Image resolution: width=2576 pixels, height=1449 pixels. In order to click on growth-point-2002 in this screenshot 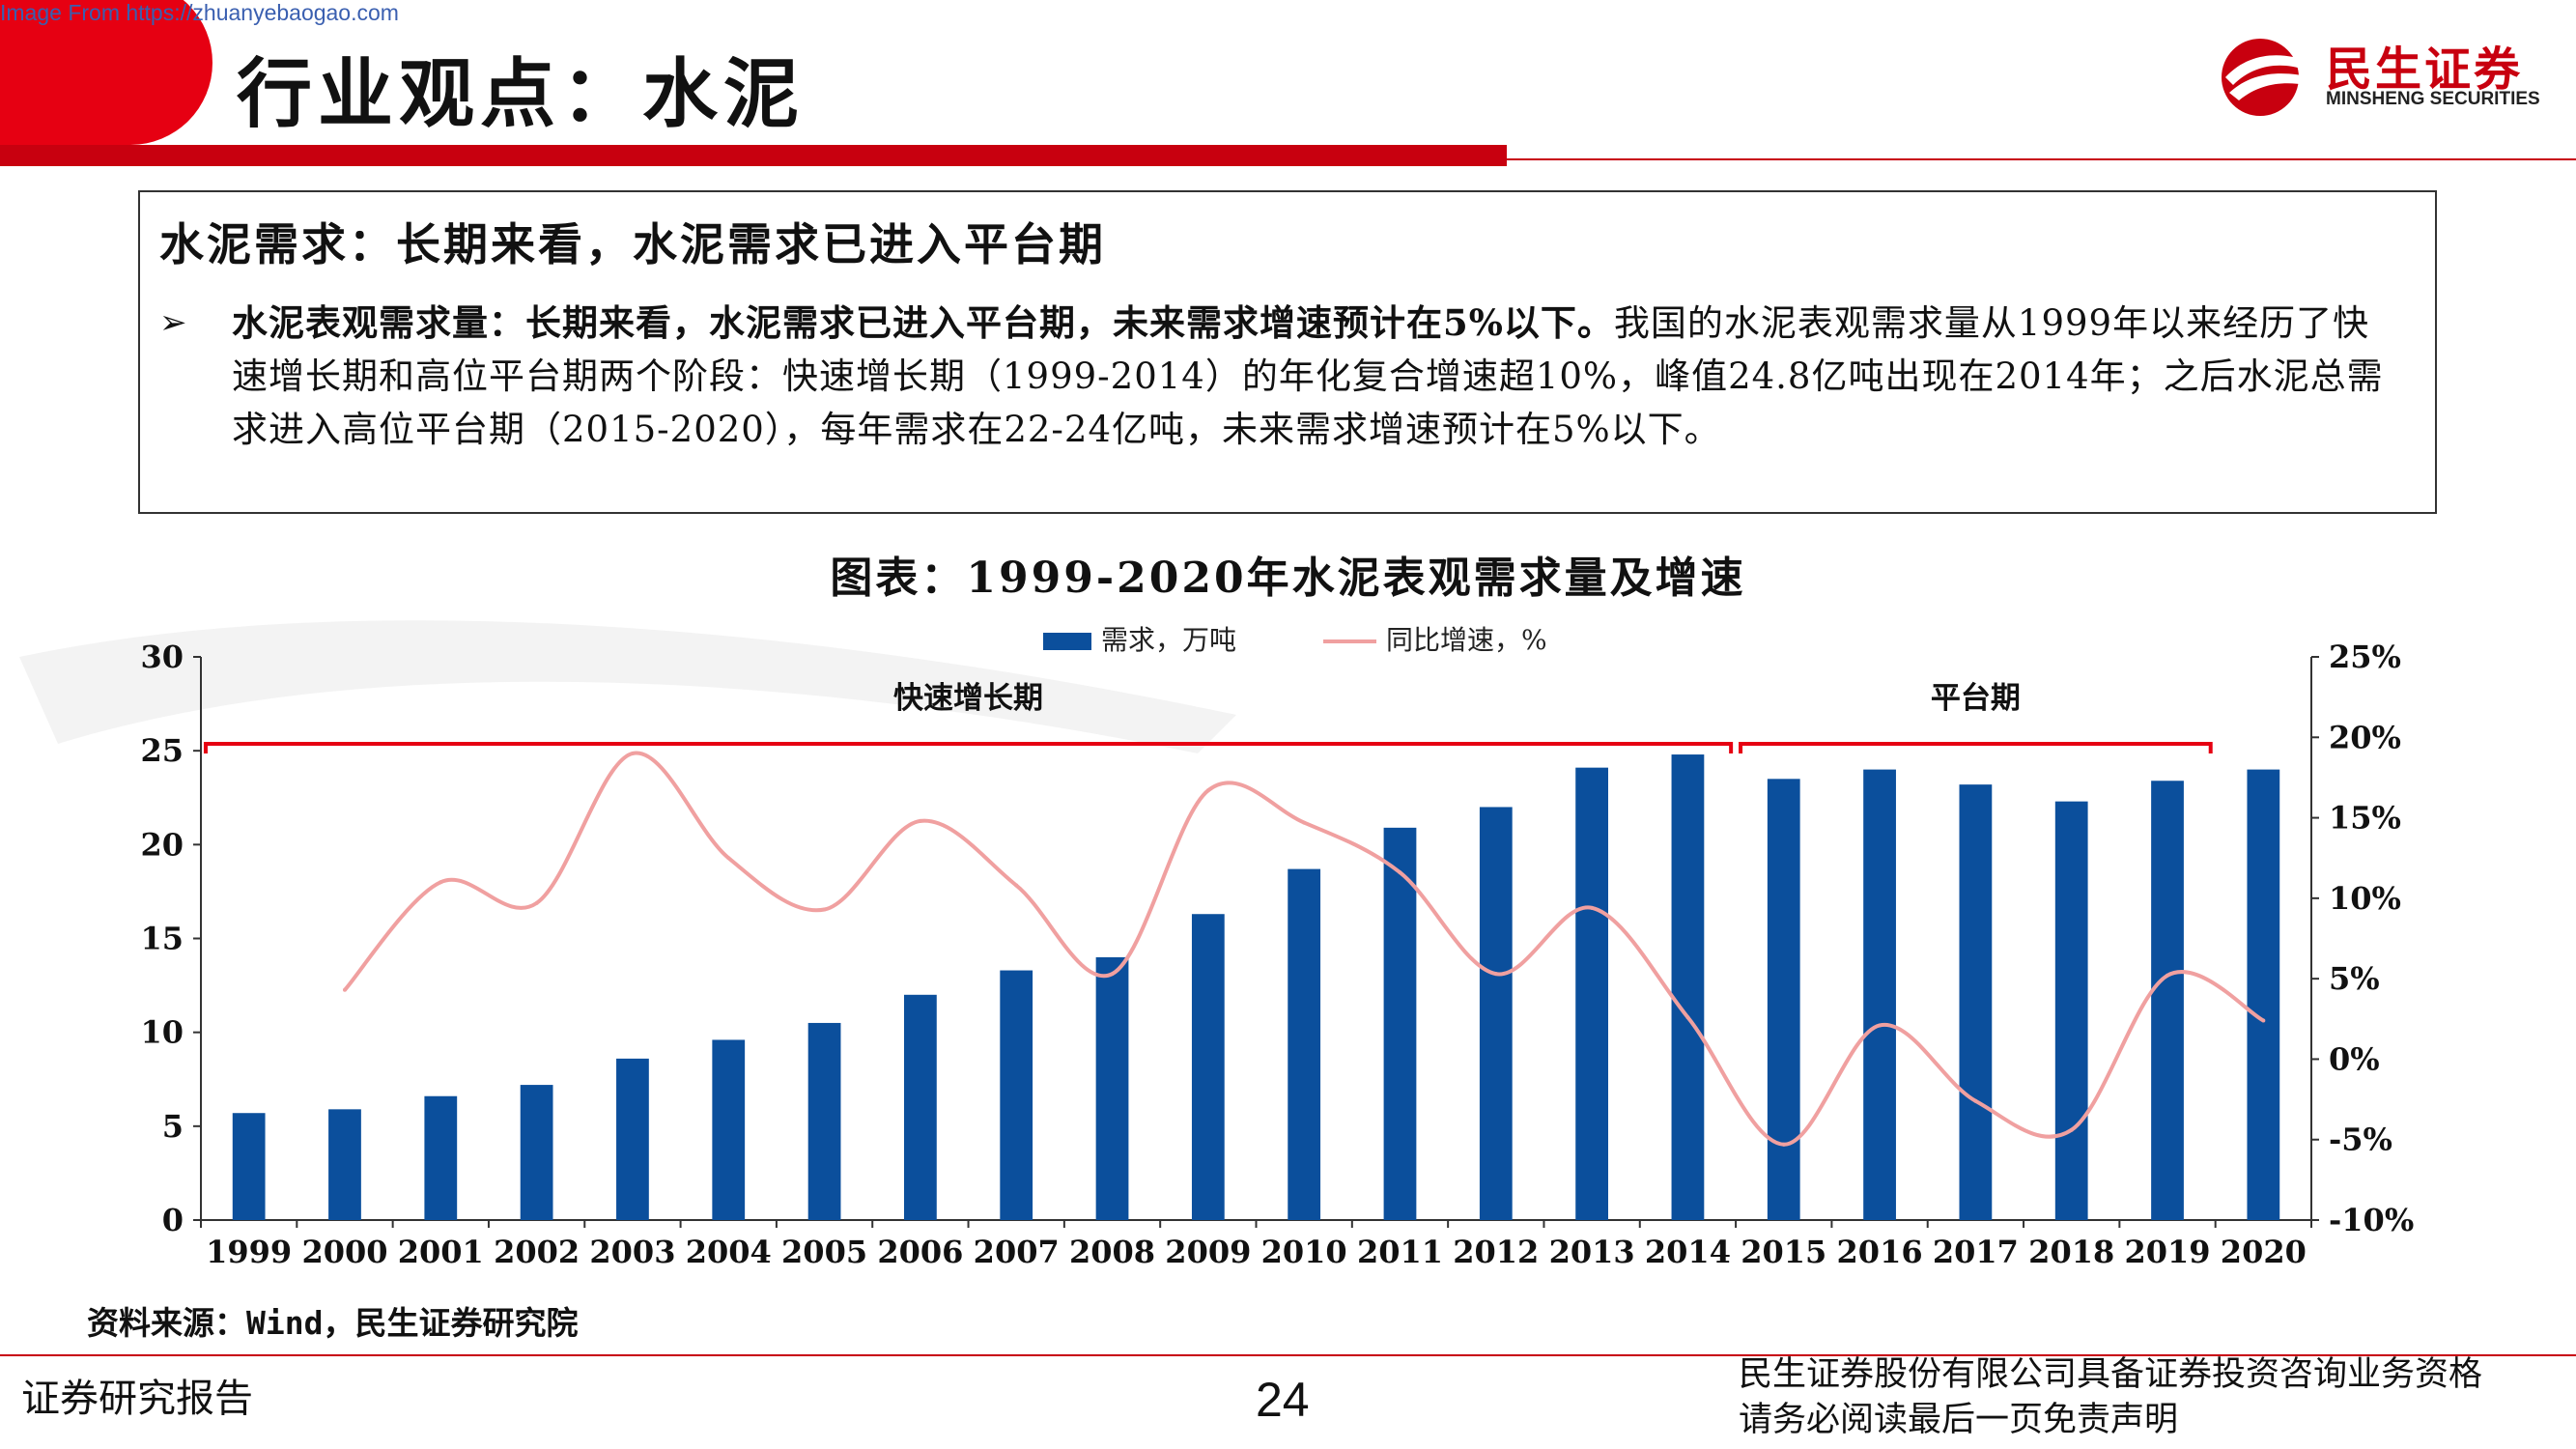, I will do `click(536, 902)`.